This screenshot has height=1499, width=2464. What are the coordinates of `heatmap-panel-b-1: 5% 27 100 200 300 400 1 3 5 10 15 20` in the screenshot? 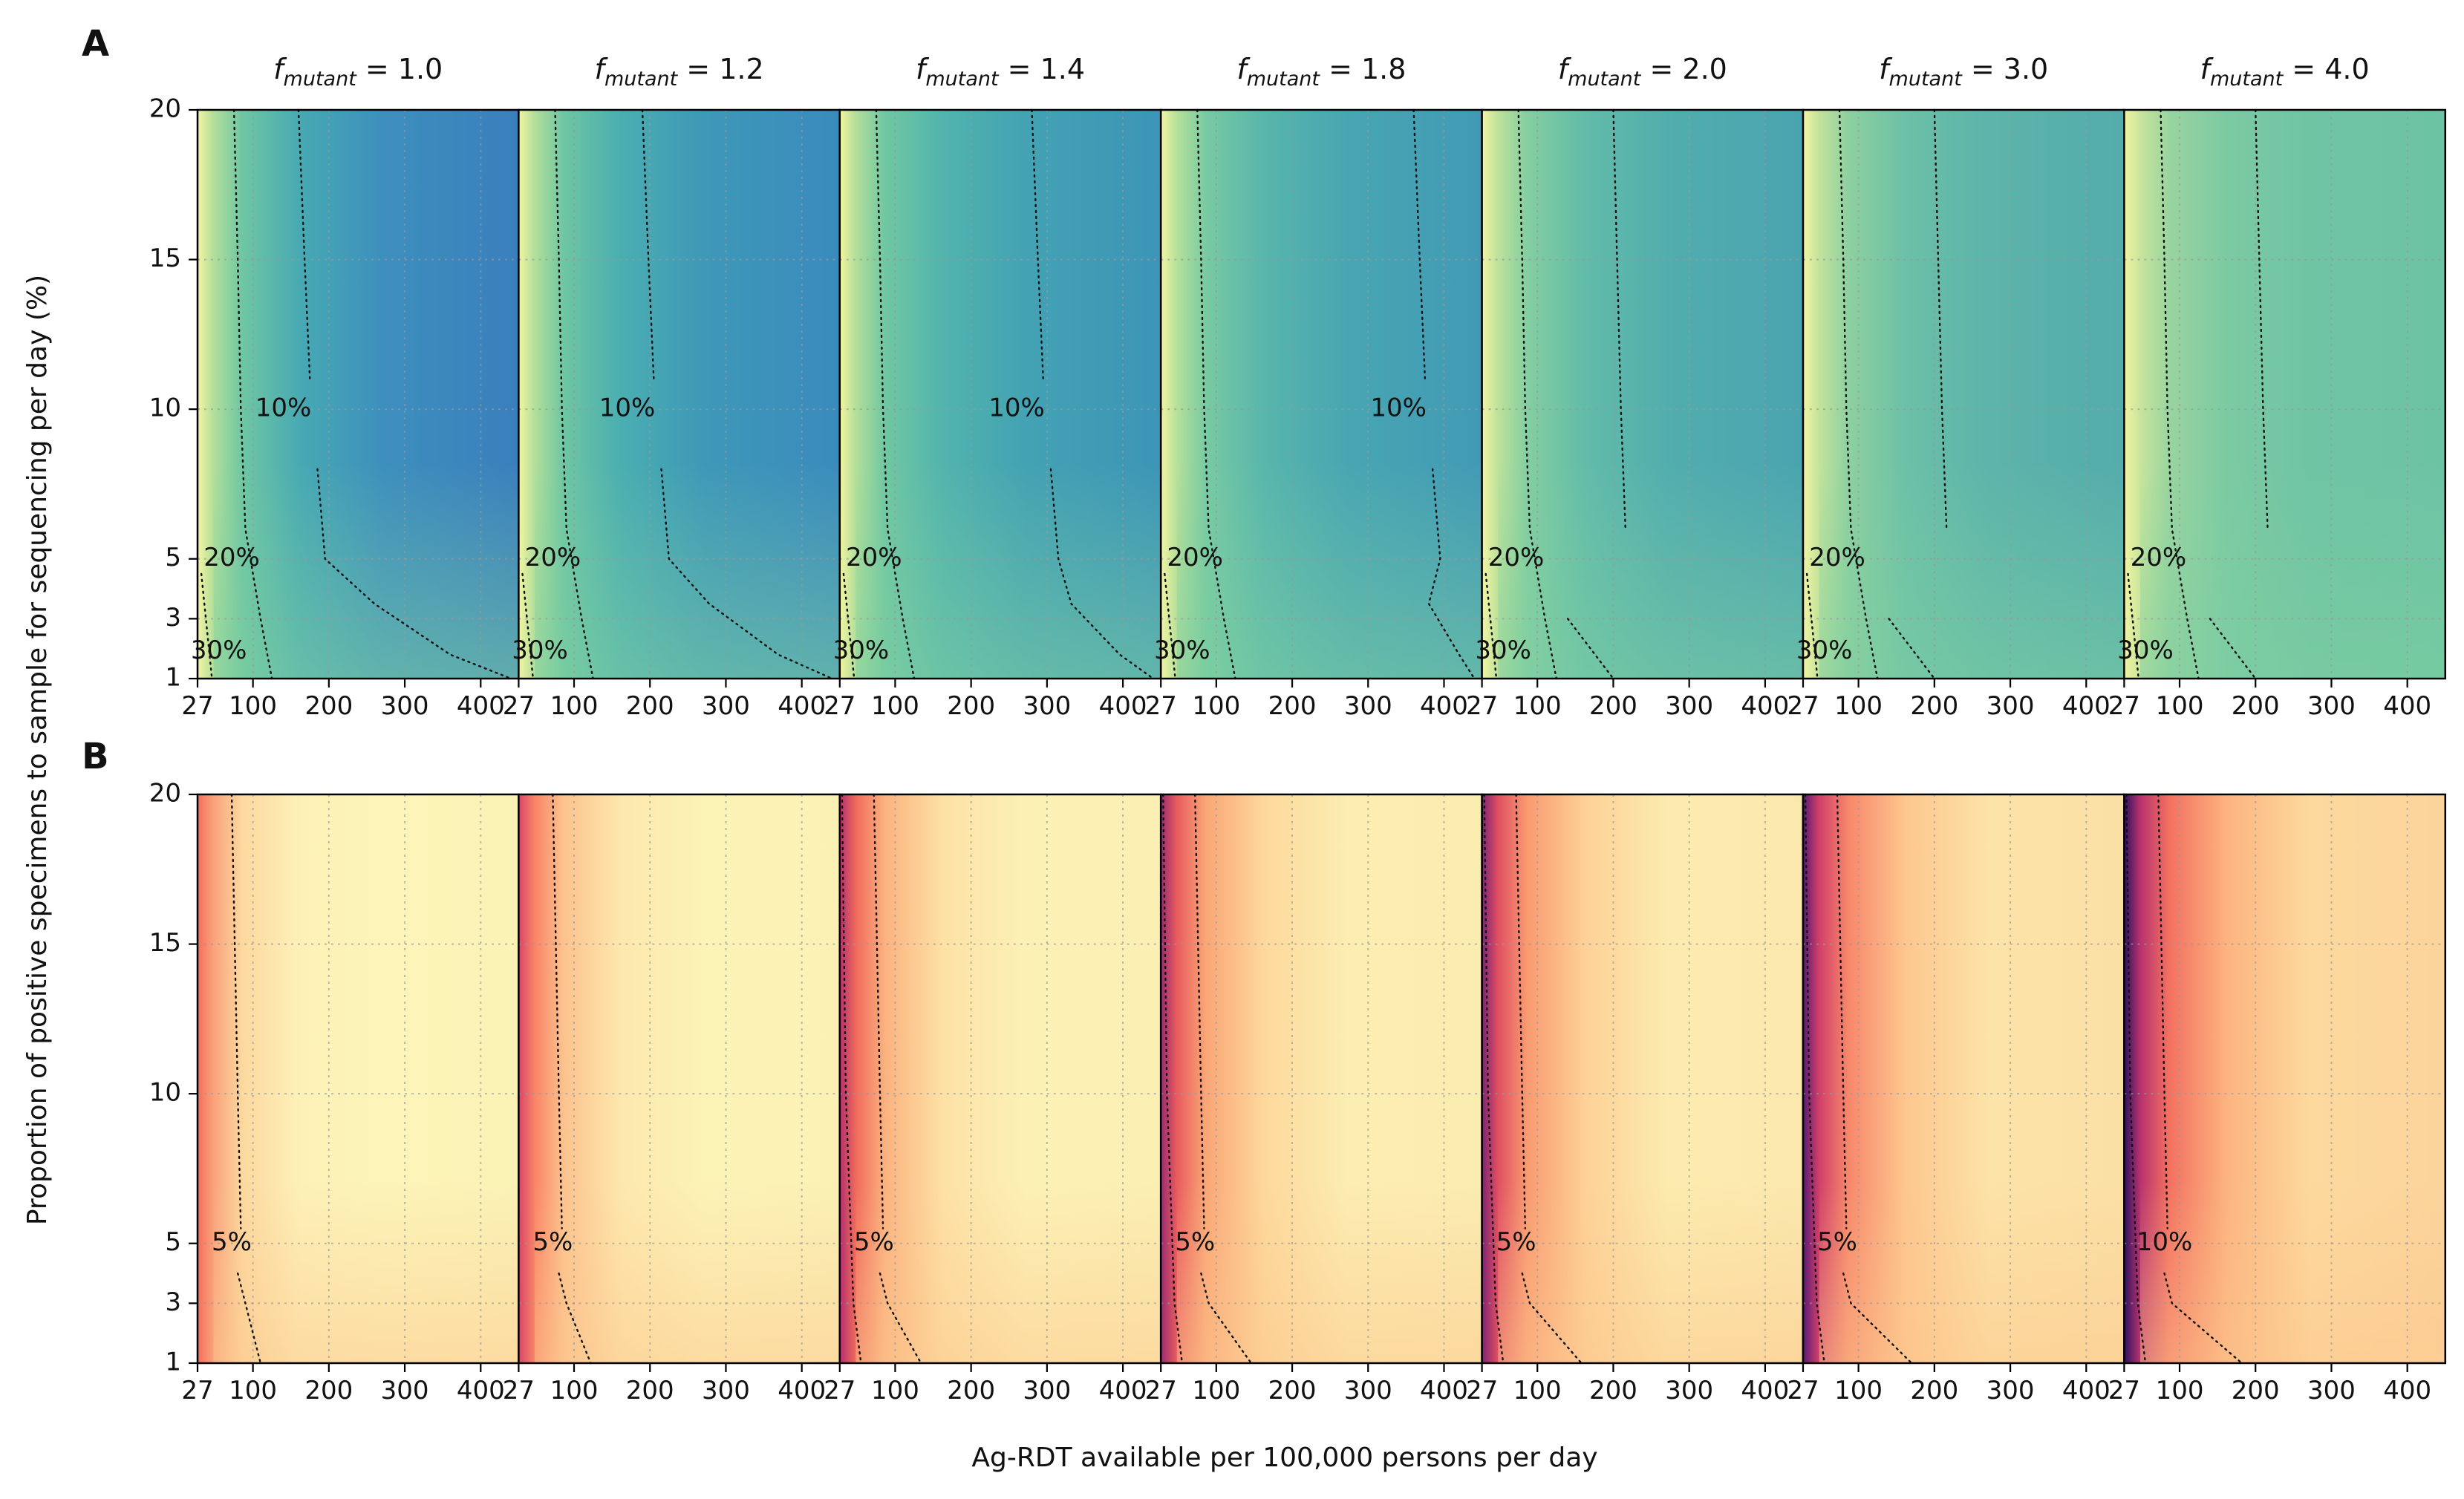 It's located at (335, 1092).